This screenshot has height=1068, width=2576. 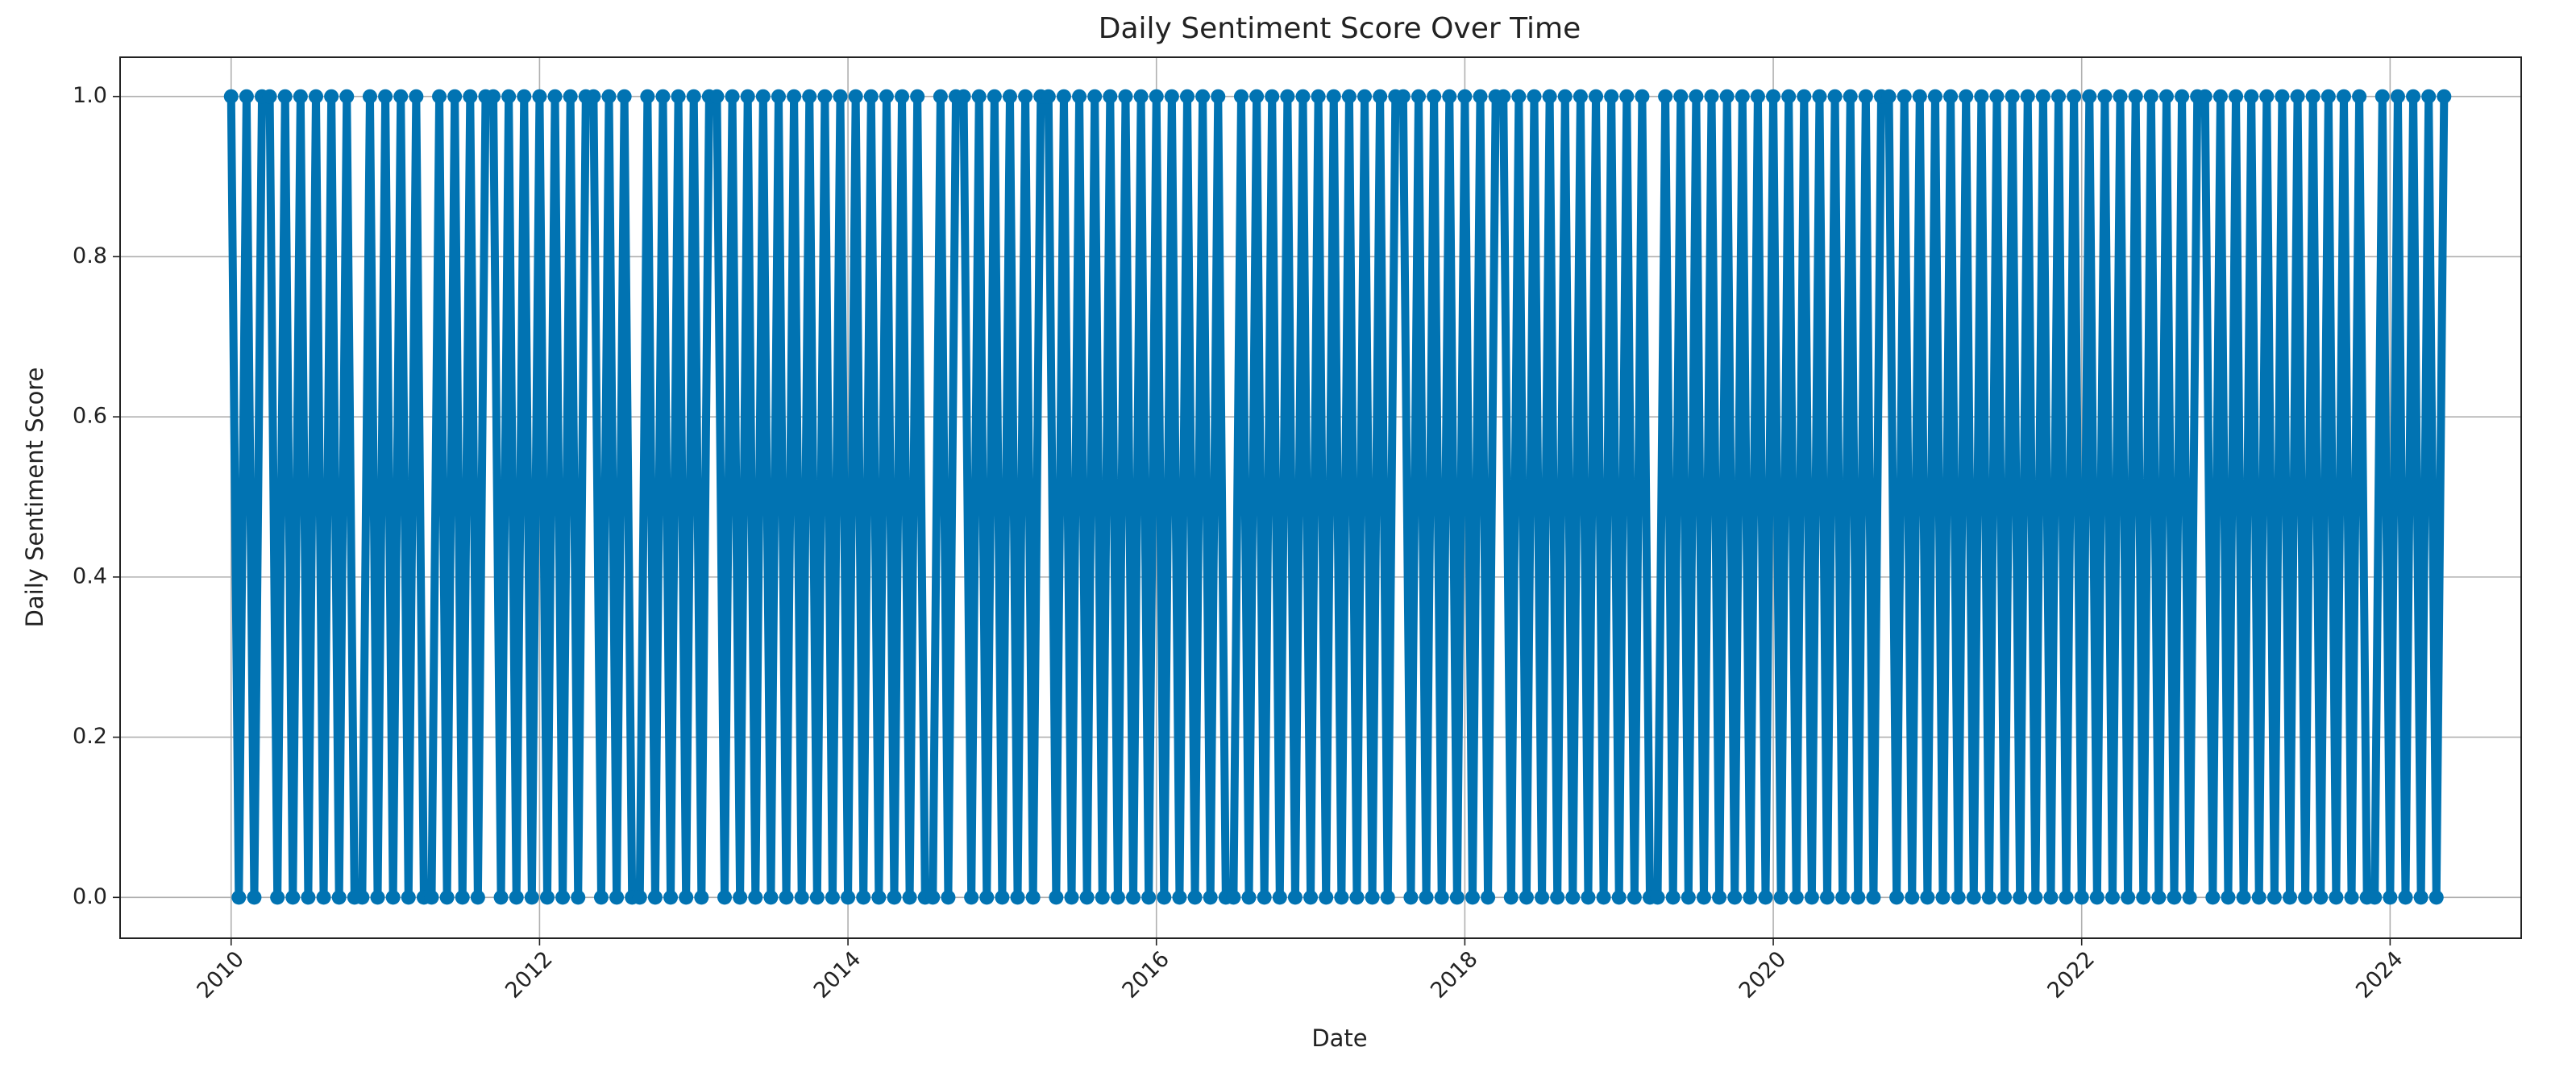 I want to click on y-tick-label: 1.0, so click(x=90, y=95).